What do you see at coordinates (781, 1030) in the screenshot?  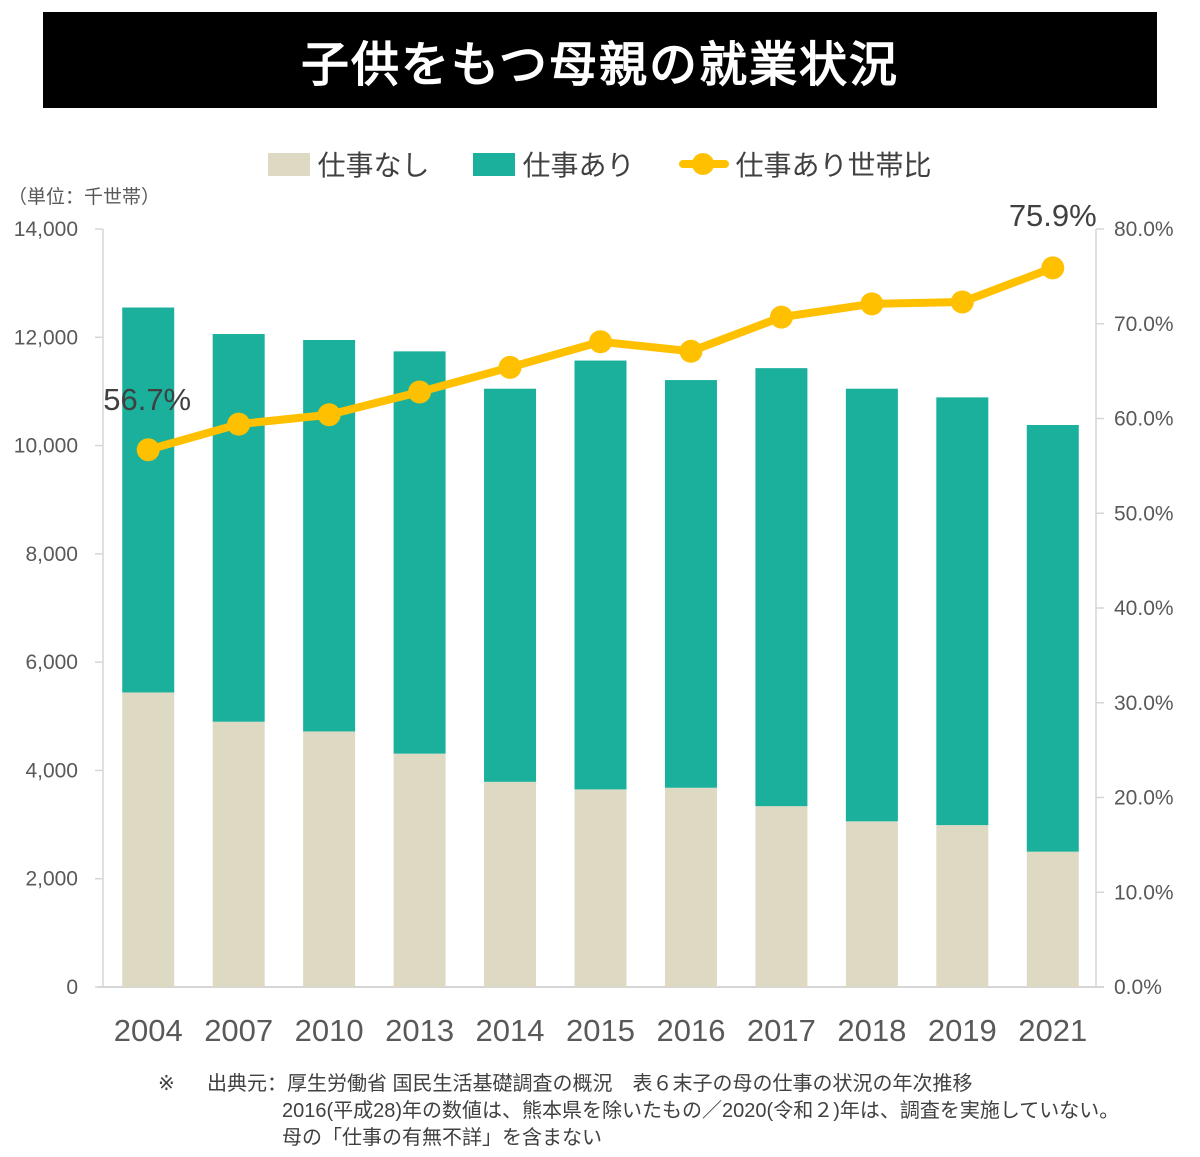 I see `x-axis-label-2017: 2017` at bounding box center [781, 1030].